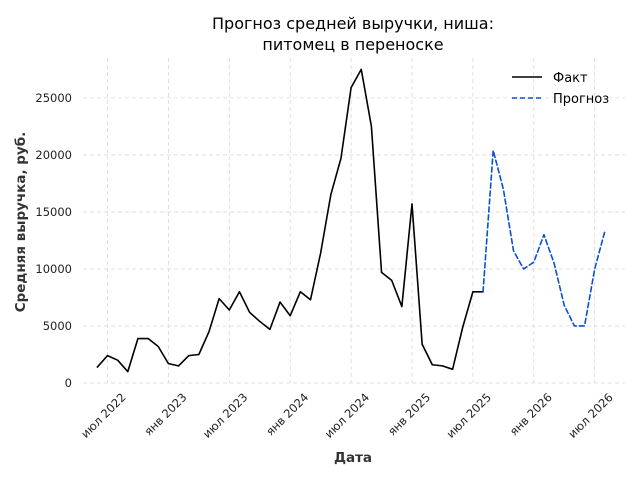 Image resolution: width=640 pixels, height=480 pixels. What do you see at coordinates (68, 383) in the screenshot?
I see `y-tick-label: 0` at bounding box center [68, 383].